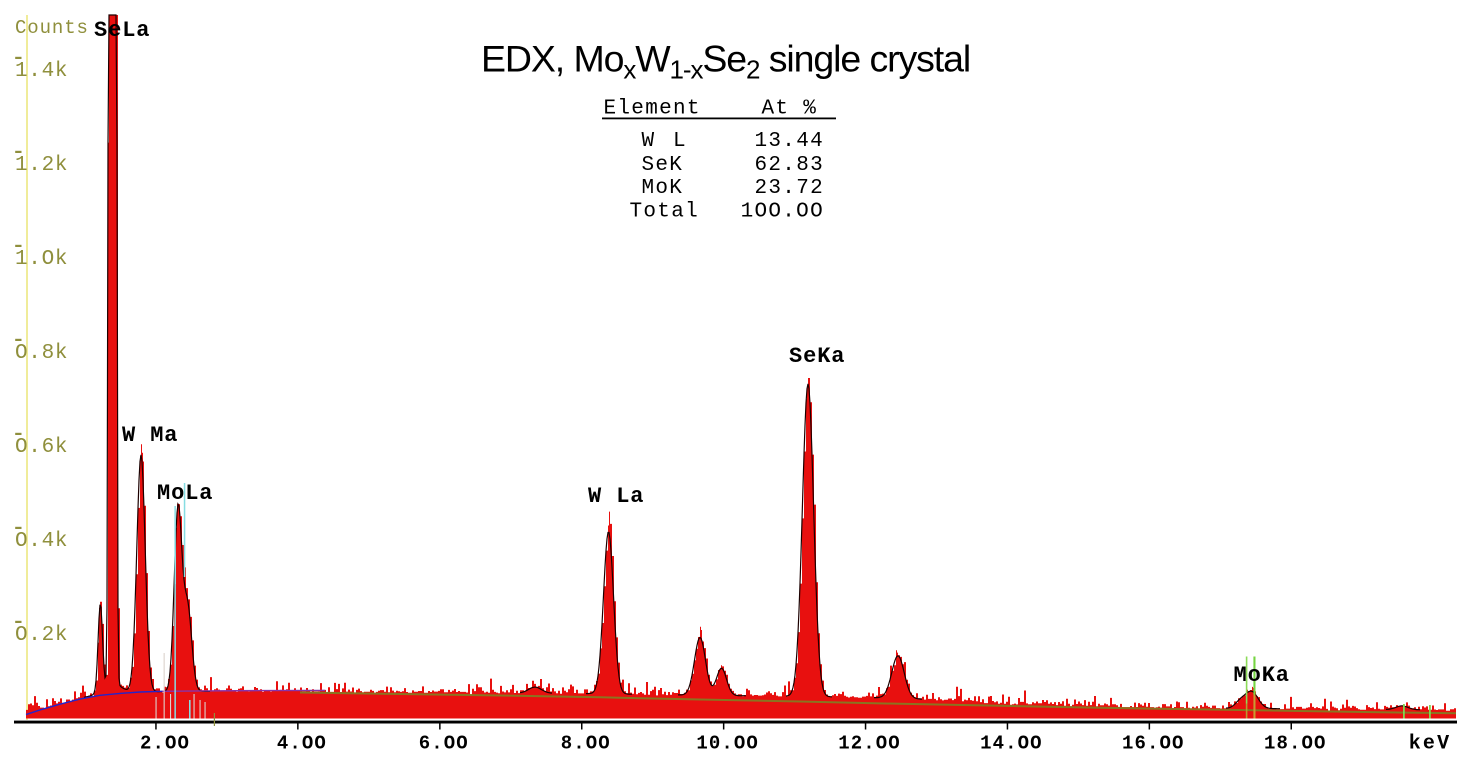  Describe the element at coordinates (665, 212) in the screenshot. I see `svg-text: Total` at that location.